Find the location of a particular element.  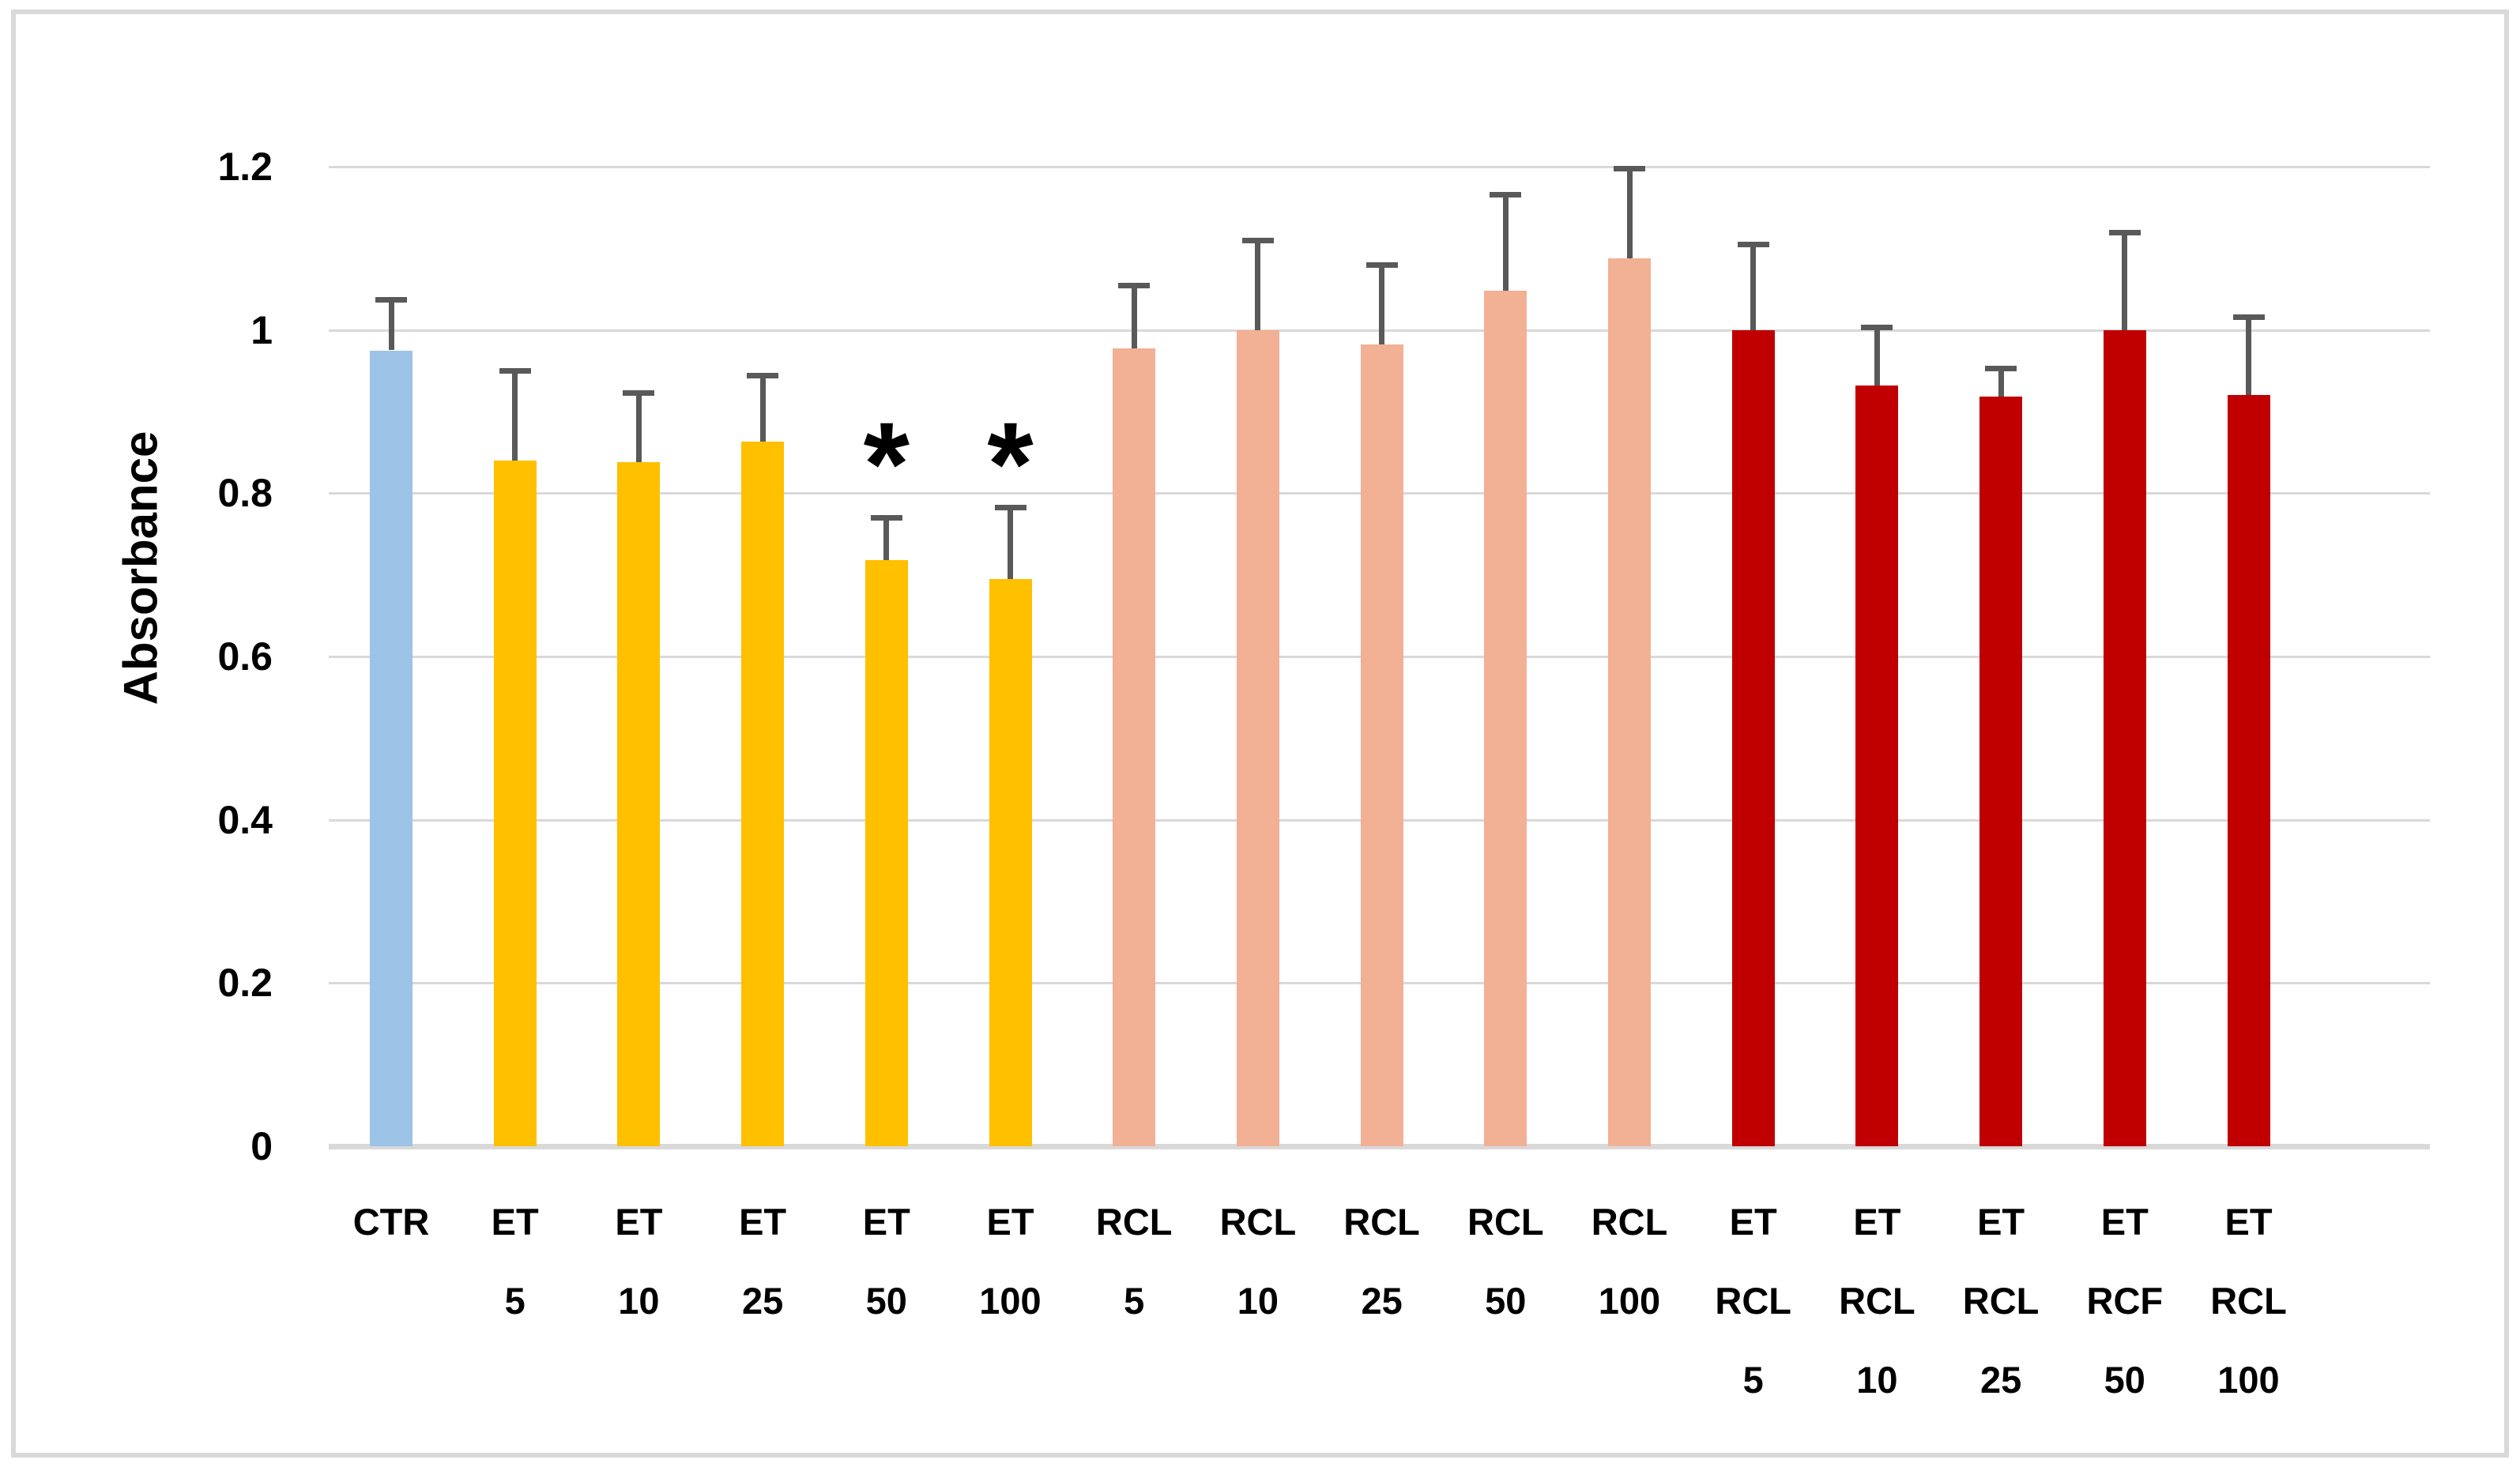

significance-star-et-100: * is located at coordinates (1011, 464).